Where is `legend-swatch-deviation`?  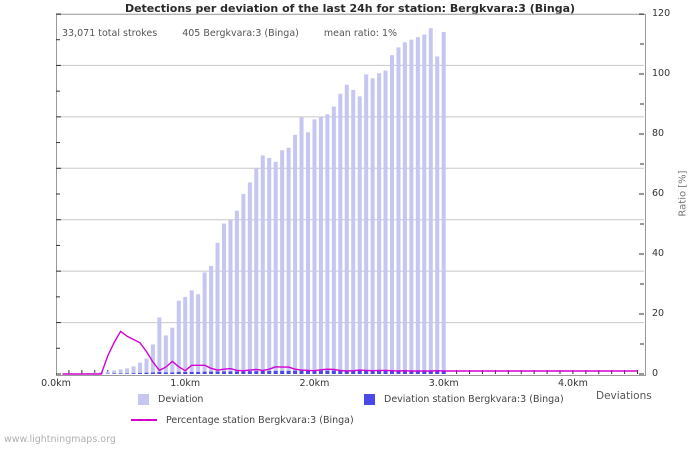 legend-swatch-deviation is located at coordinates (143, 399).